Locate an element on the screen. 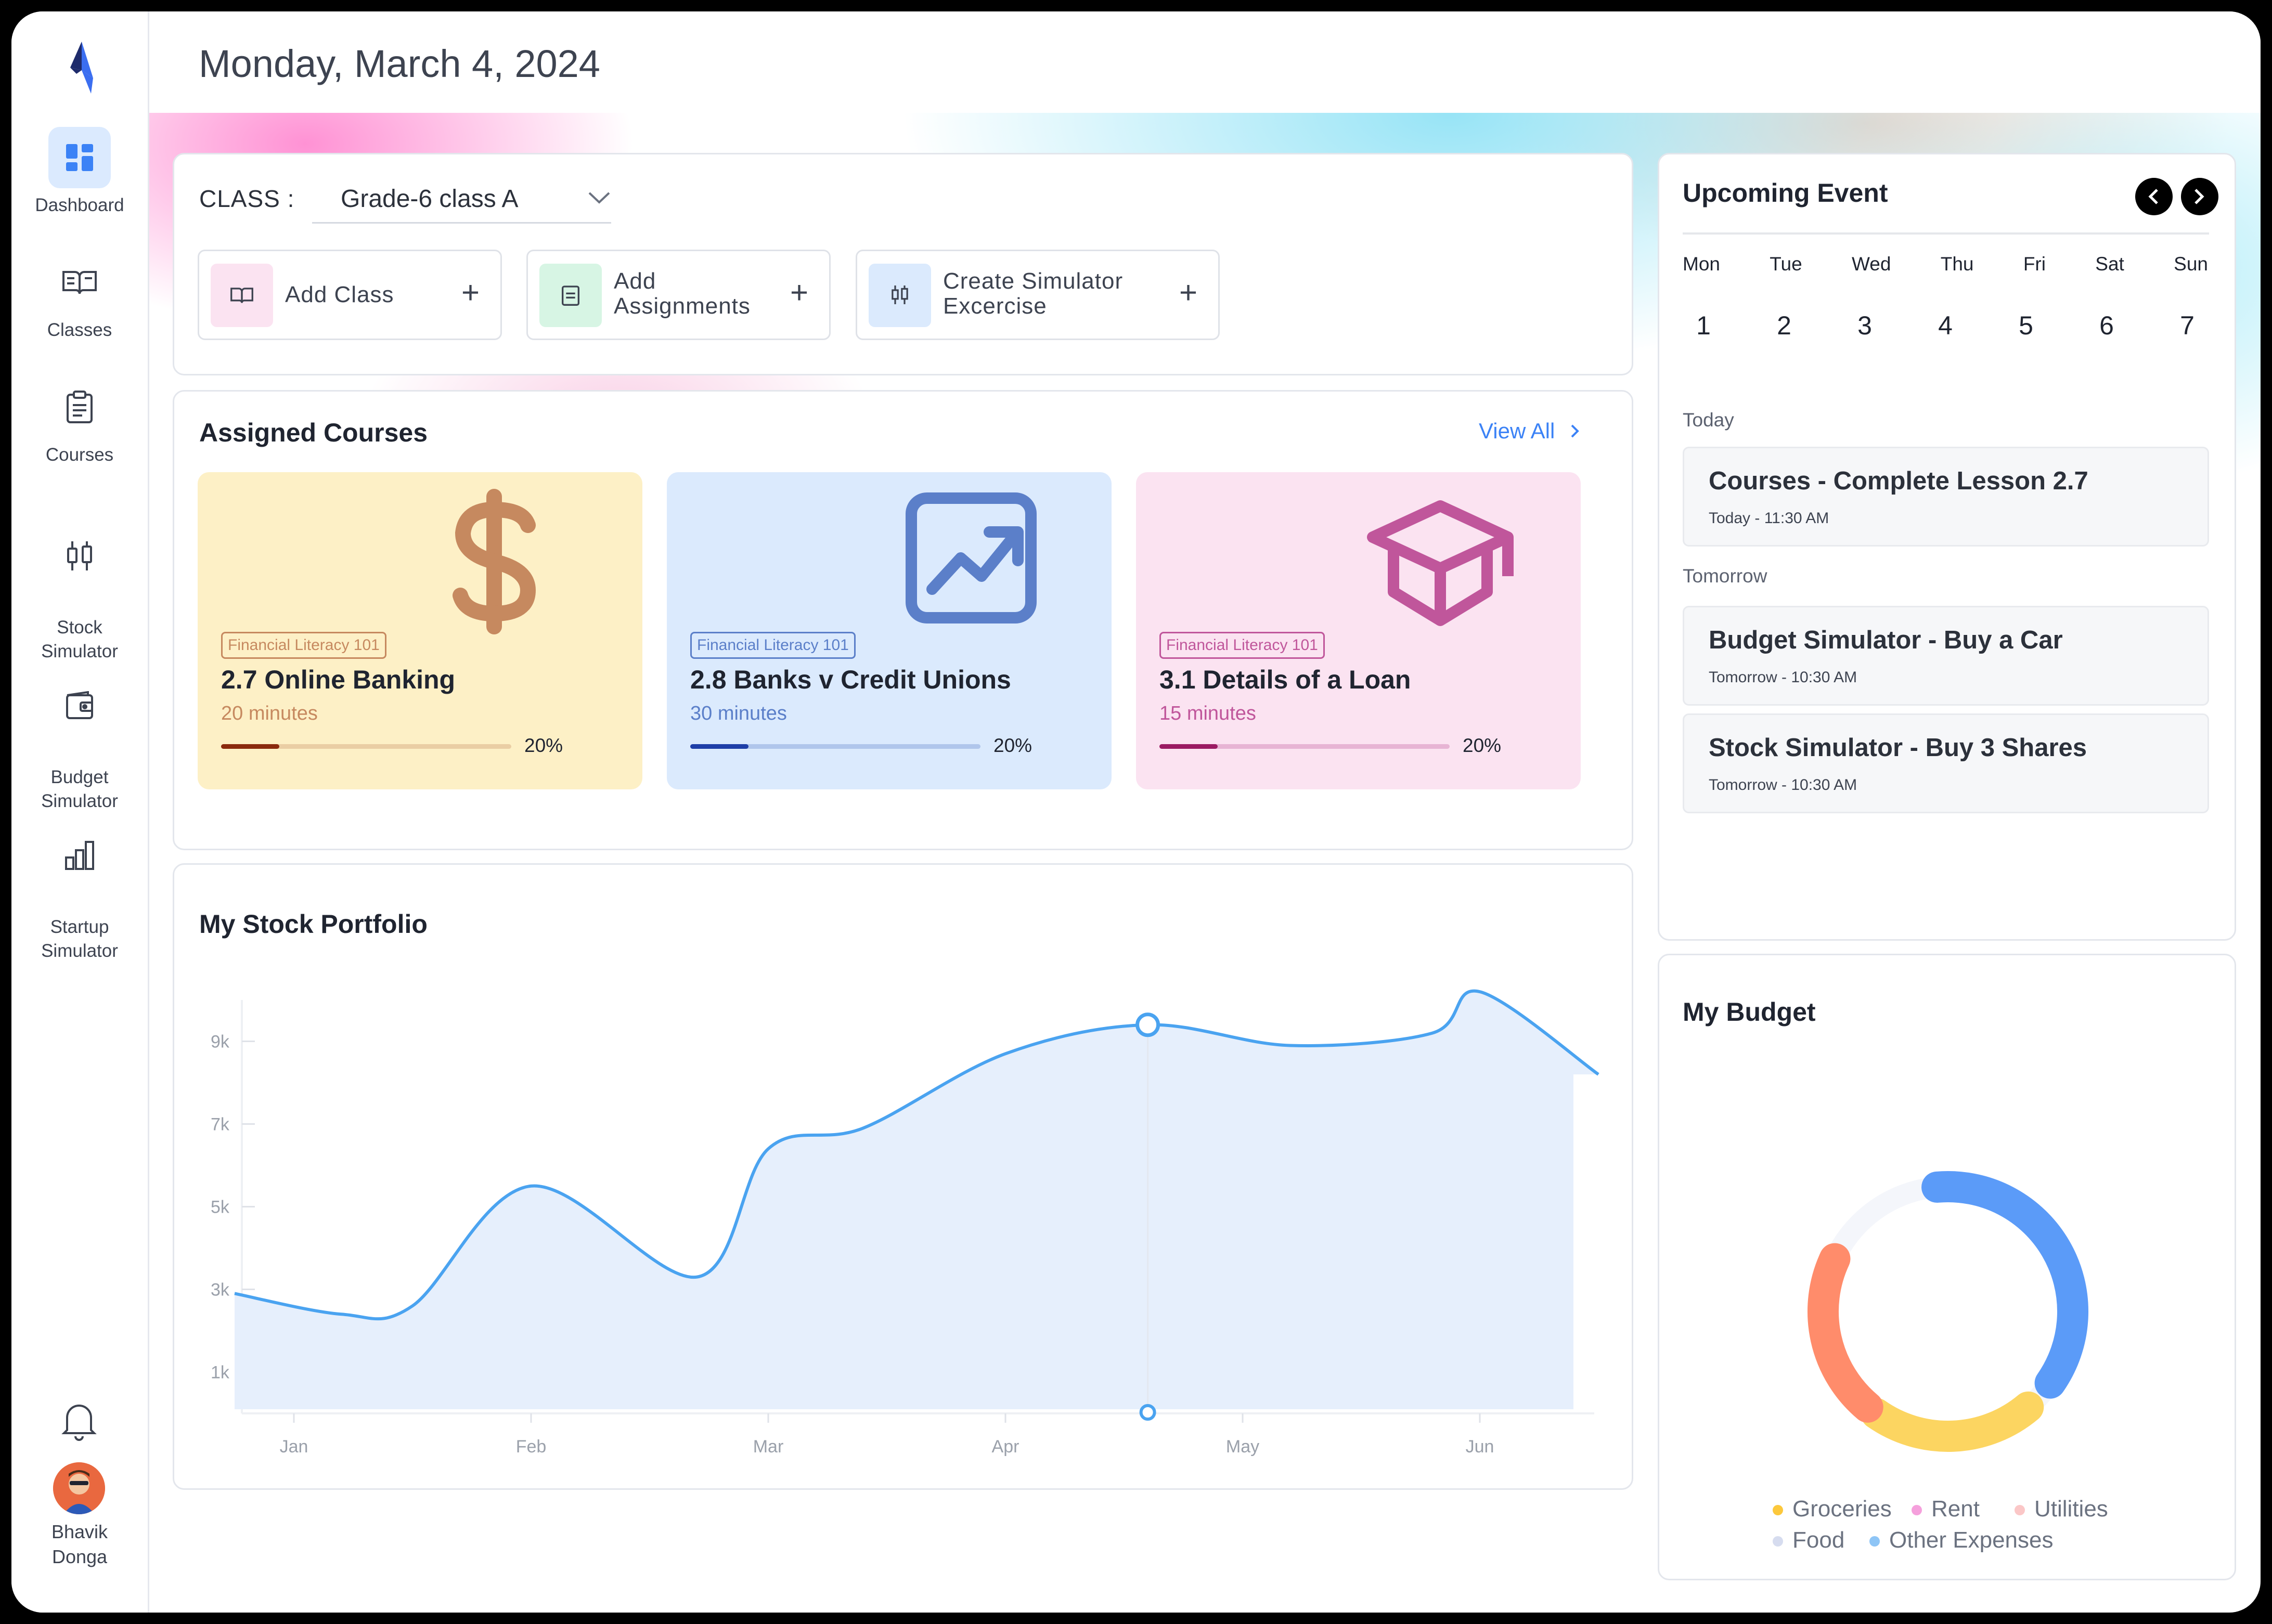  legend-item: Rent is located at coordinates (1946, 1509).